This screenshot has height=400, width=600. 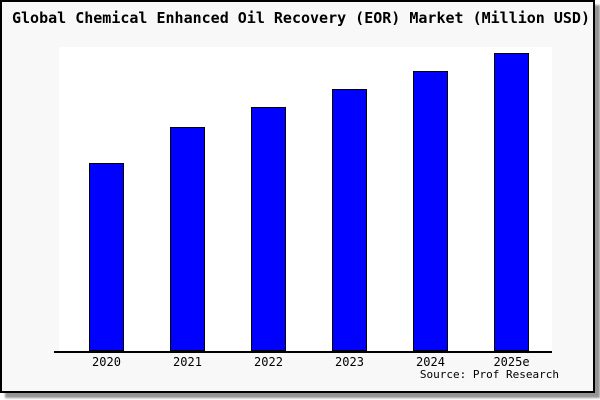 What do you see at coordinates (305, 362) in the screenshot?
I see `x-axis-labels: 2020 2021 2022 2023 2024 2025e` at bounding box center [305, 362].